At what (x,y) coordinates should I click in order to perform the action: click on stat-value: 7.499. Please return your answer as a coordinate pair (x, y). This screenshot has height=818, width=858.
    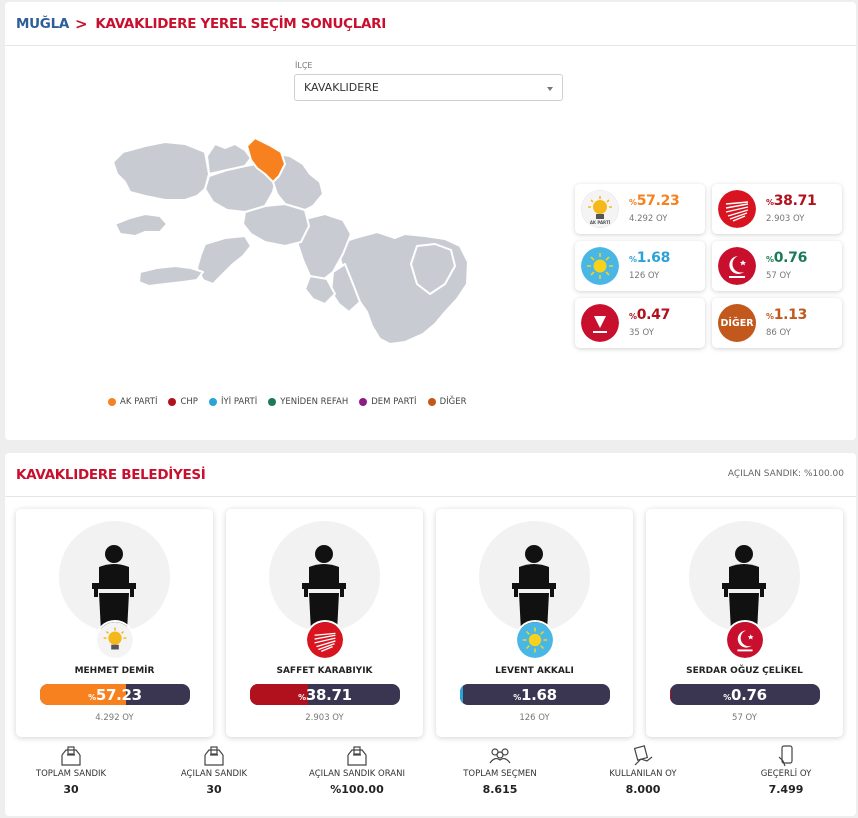
    Looking at the image, I should click on (786, 789).